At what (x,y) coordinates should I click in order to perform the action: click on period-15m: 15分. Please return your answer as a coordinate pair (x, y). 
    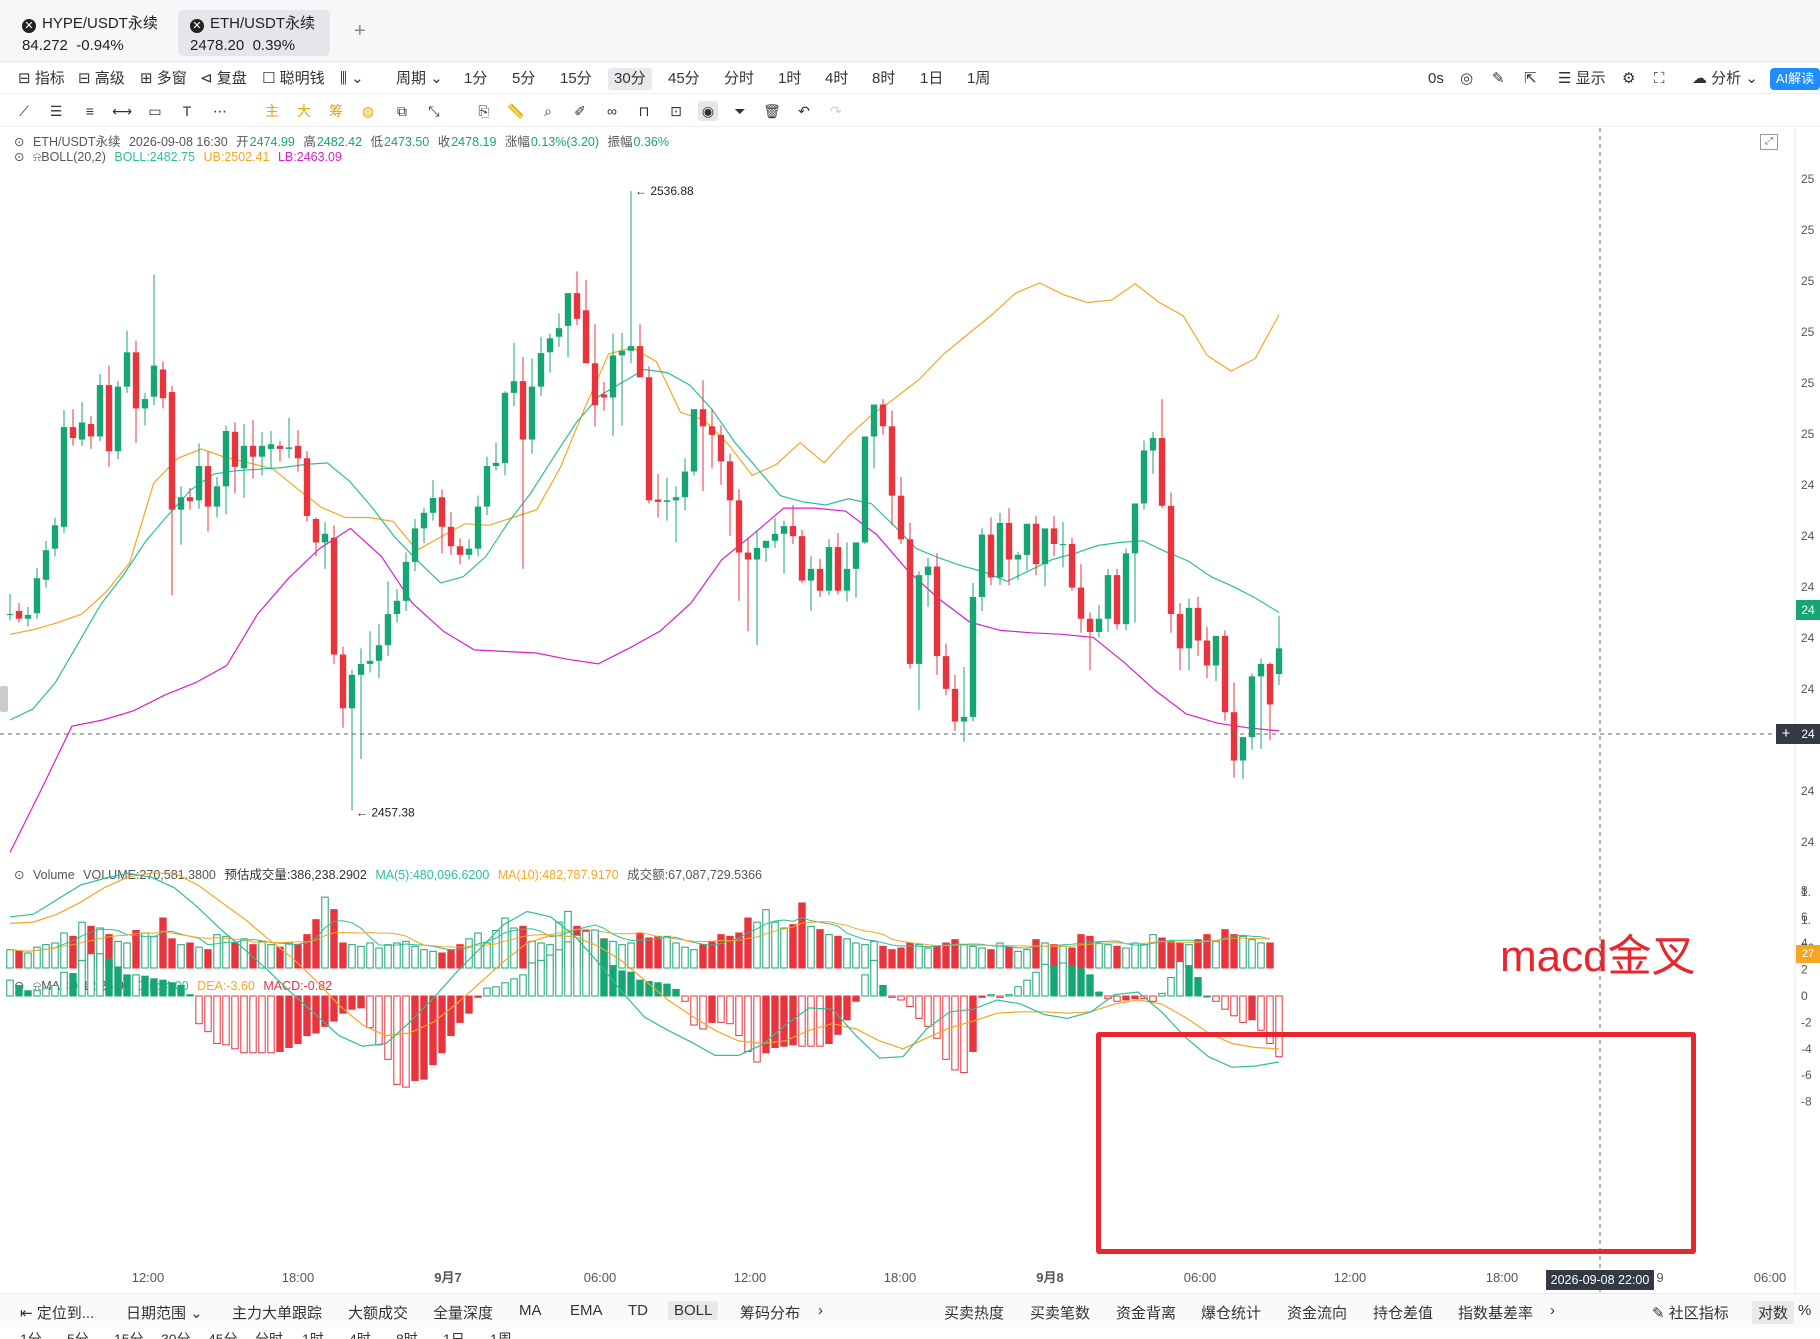
    Looking at the image, I should click on (576, 78).